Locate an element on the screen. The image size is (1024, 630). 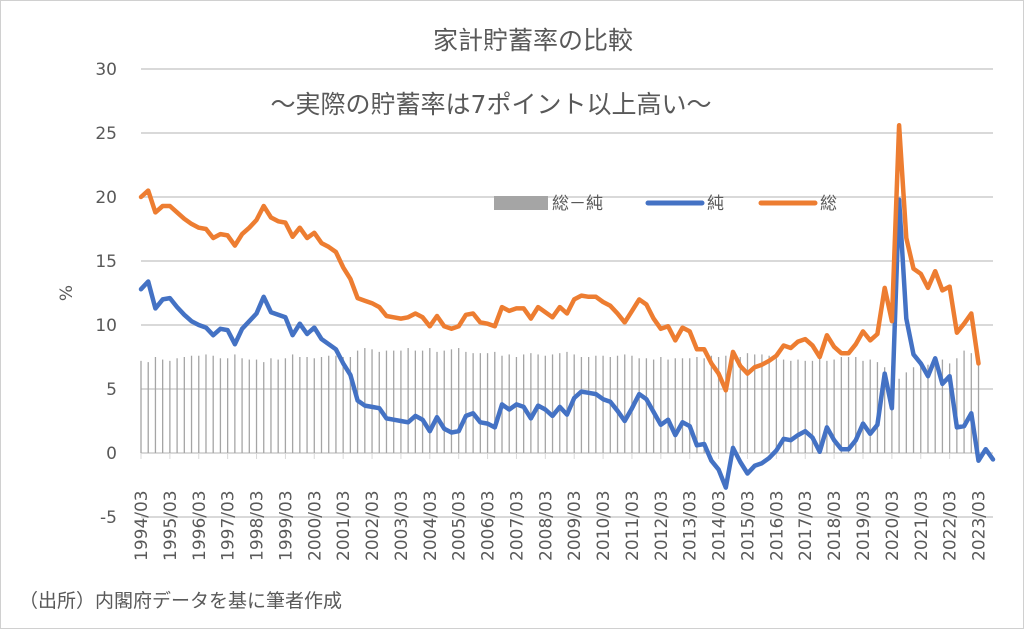
chart-title: 家計貯蓄率の比較 is located at coordinates (533, 40).